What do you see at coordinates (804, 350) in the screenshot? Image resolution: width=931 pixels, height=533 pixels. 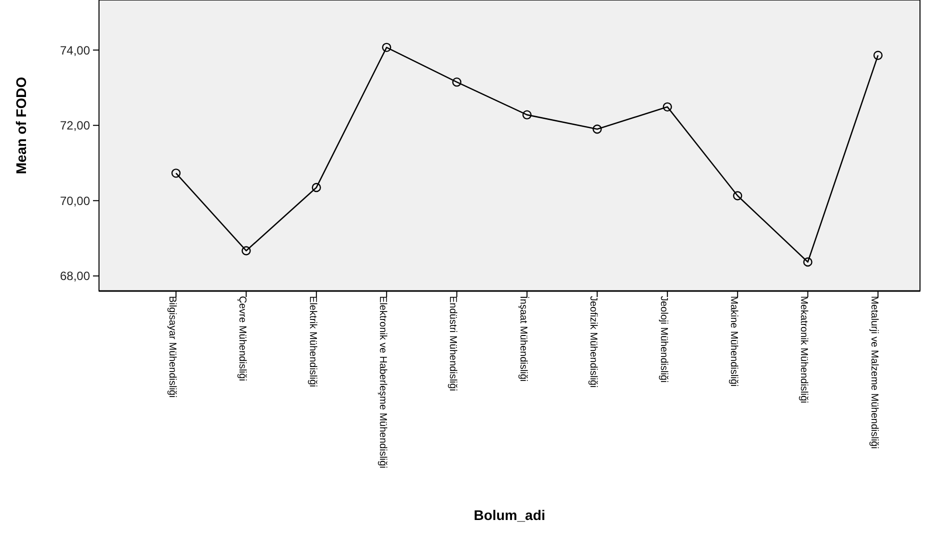 I see `x-tick-label: Mekatronik Mühendisliği` at bounding box center [804, 350].